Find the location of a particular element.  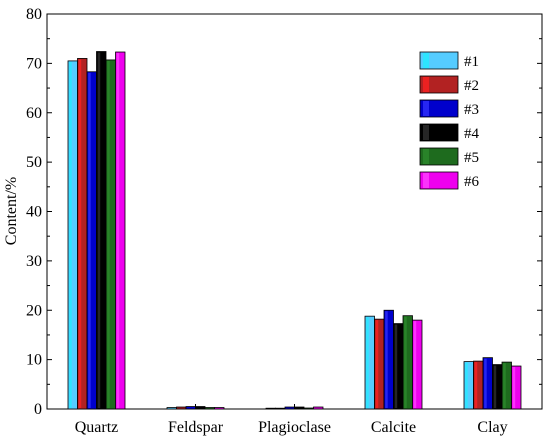

bar-s1-feldspar is located at coordinates (171, 408).